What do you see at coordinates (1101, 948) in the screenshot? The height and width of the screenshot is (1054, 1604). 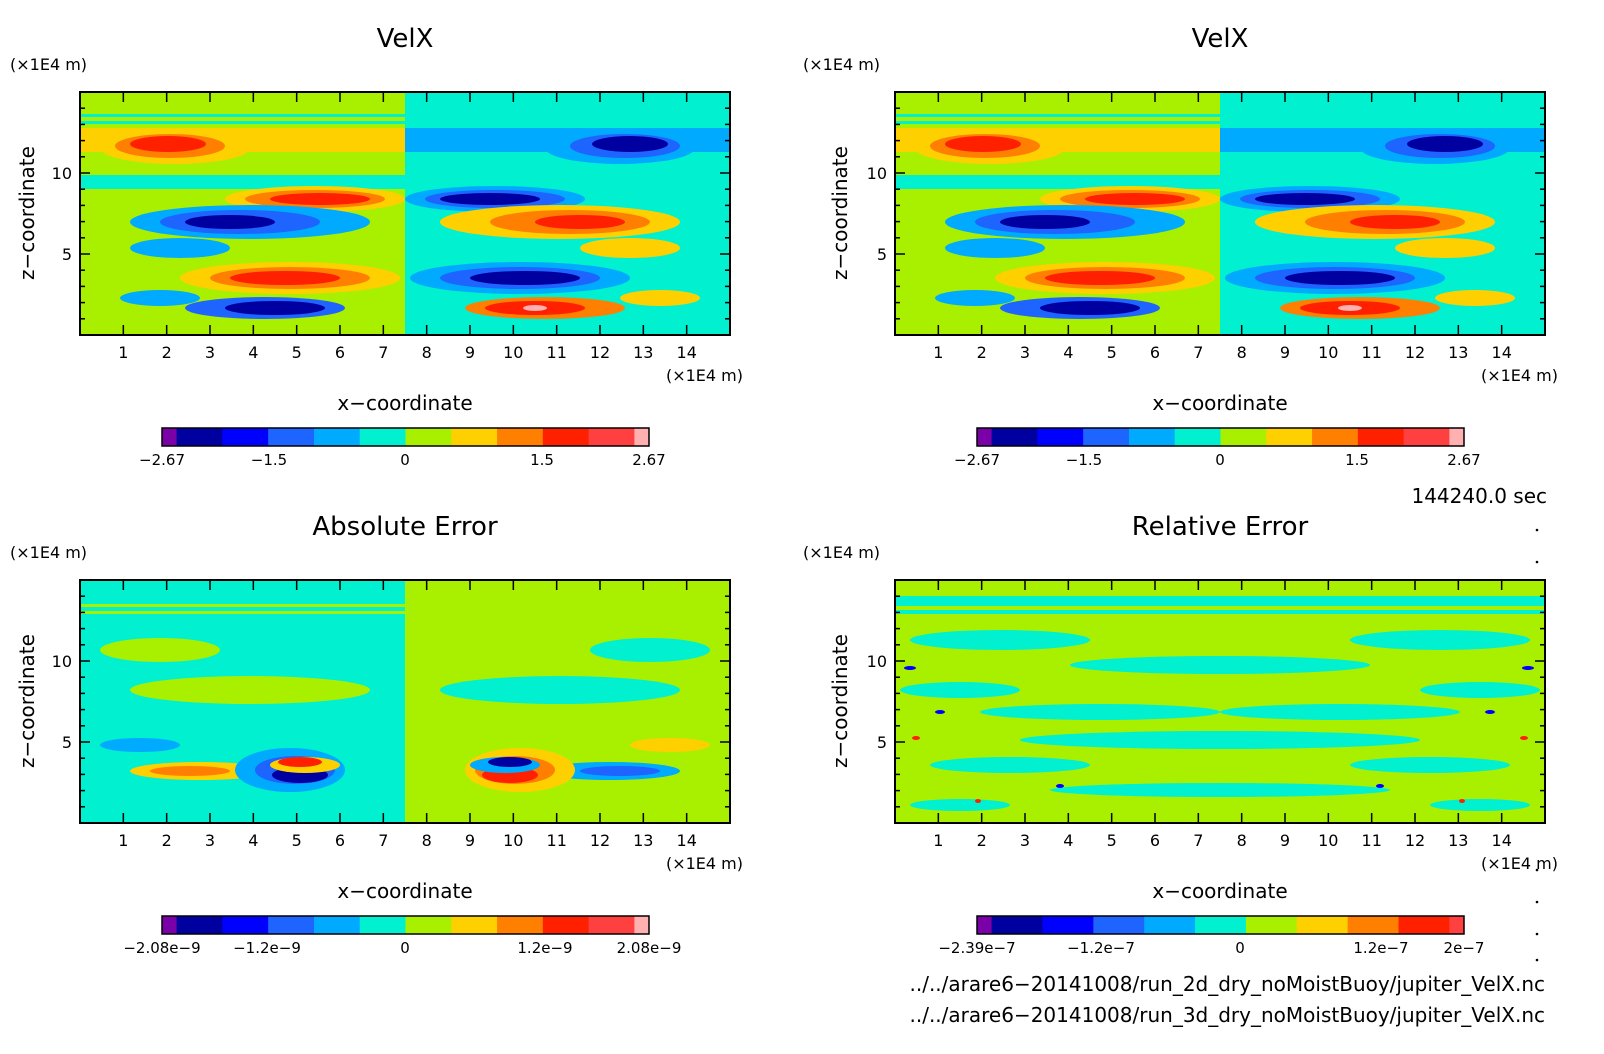 I see `colorbar-tick-label: −1.2e−7` at bounding box center [1101, 948].